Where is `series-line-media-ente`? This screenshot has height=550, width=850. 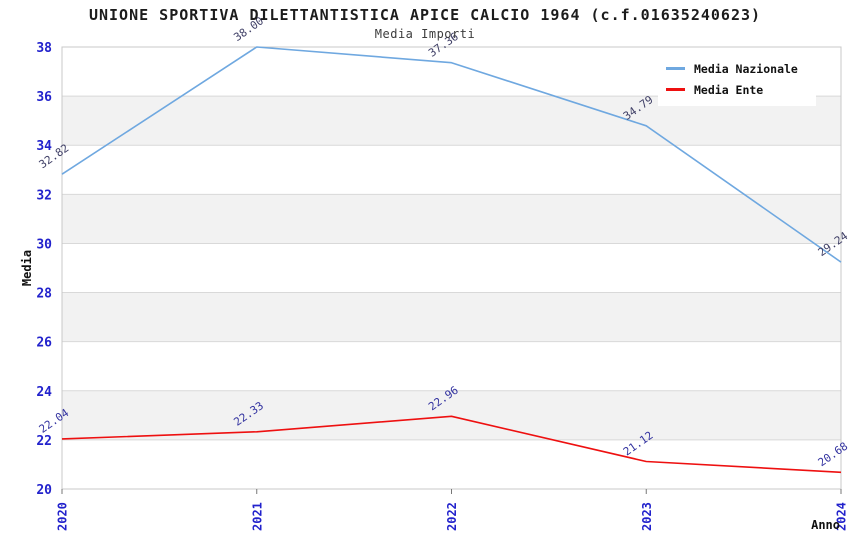
series-line-media-ente is located at coordinates (451, 444).